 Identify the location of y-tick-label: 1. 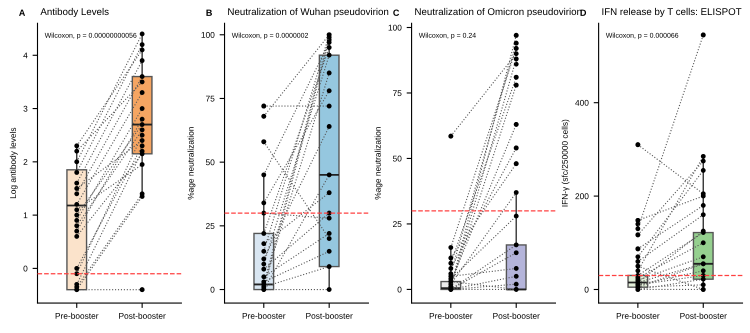
(26, 215).